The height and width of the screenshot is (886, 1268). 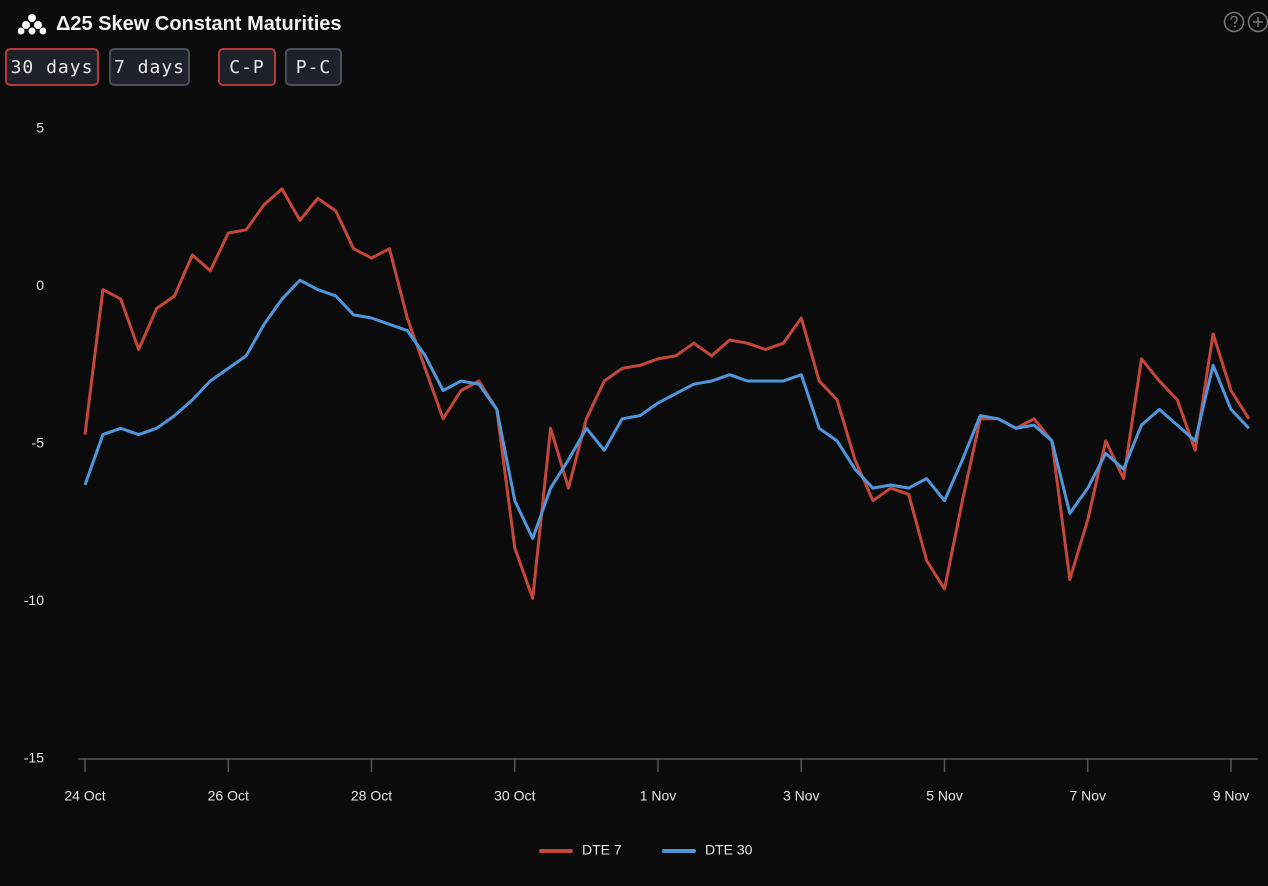 I want to click on title: Δ25 Skew Constant Maturities, so click(x=199, y=23).